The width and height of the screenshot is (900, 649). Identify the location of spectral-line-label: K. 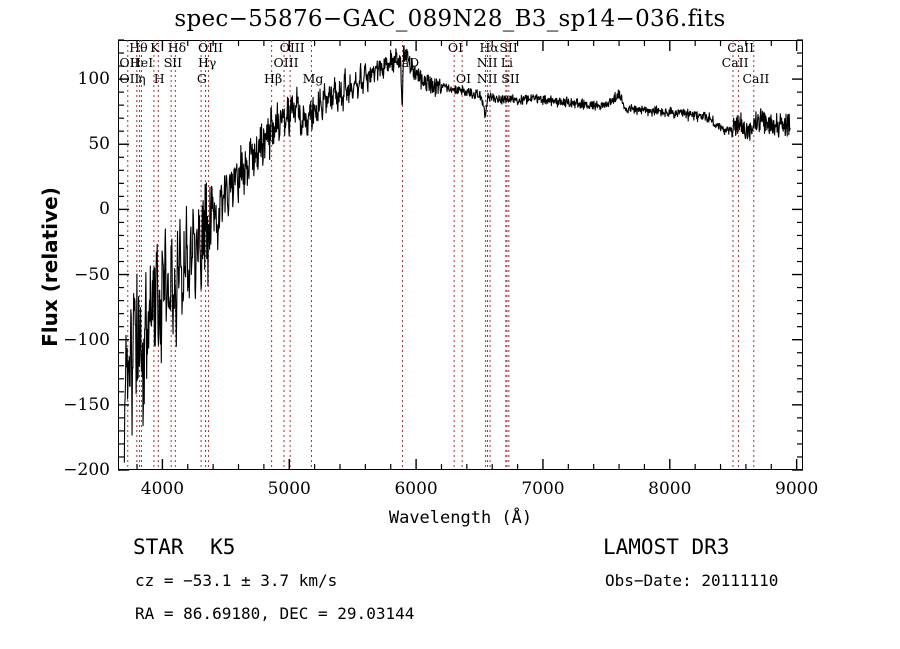
(155, 47).